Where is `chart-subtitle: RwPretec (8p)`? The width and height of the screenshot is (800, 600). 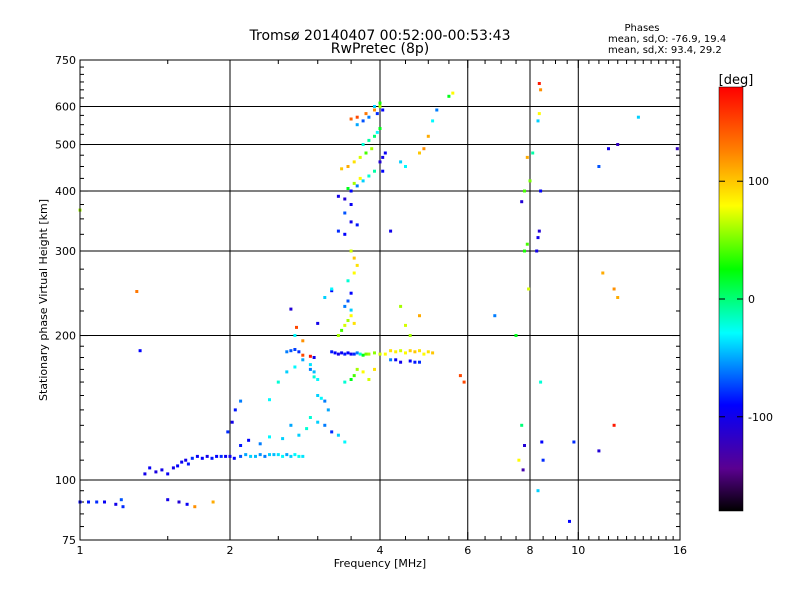 chart-subtitle: RwPretec (8p) is located at coordinates (380, 49).